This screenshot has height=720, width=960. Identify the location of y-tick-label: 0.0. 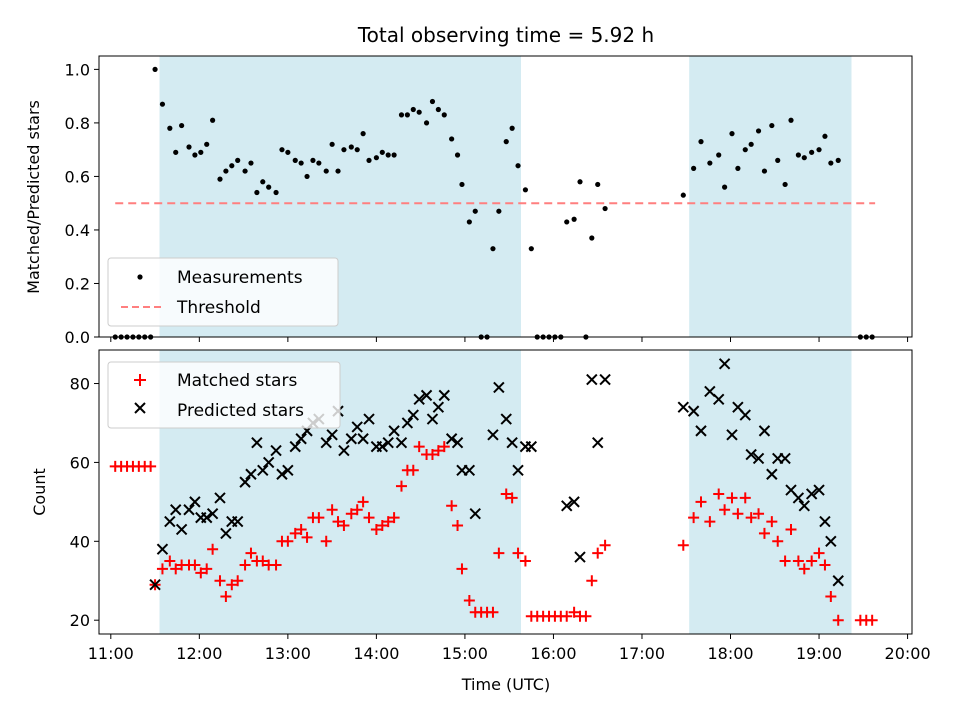
(77, 337).